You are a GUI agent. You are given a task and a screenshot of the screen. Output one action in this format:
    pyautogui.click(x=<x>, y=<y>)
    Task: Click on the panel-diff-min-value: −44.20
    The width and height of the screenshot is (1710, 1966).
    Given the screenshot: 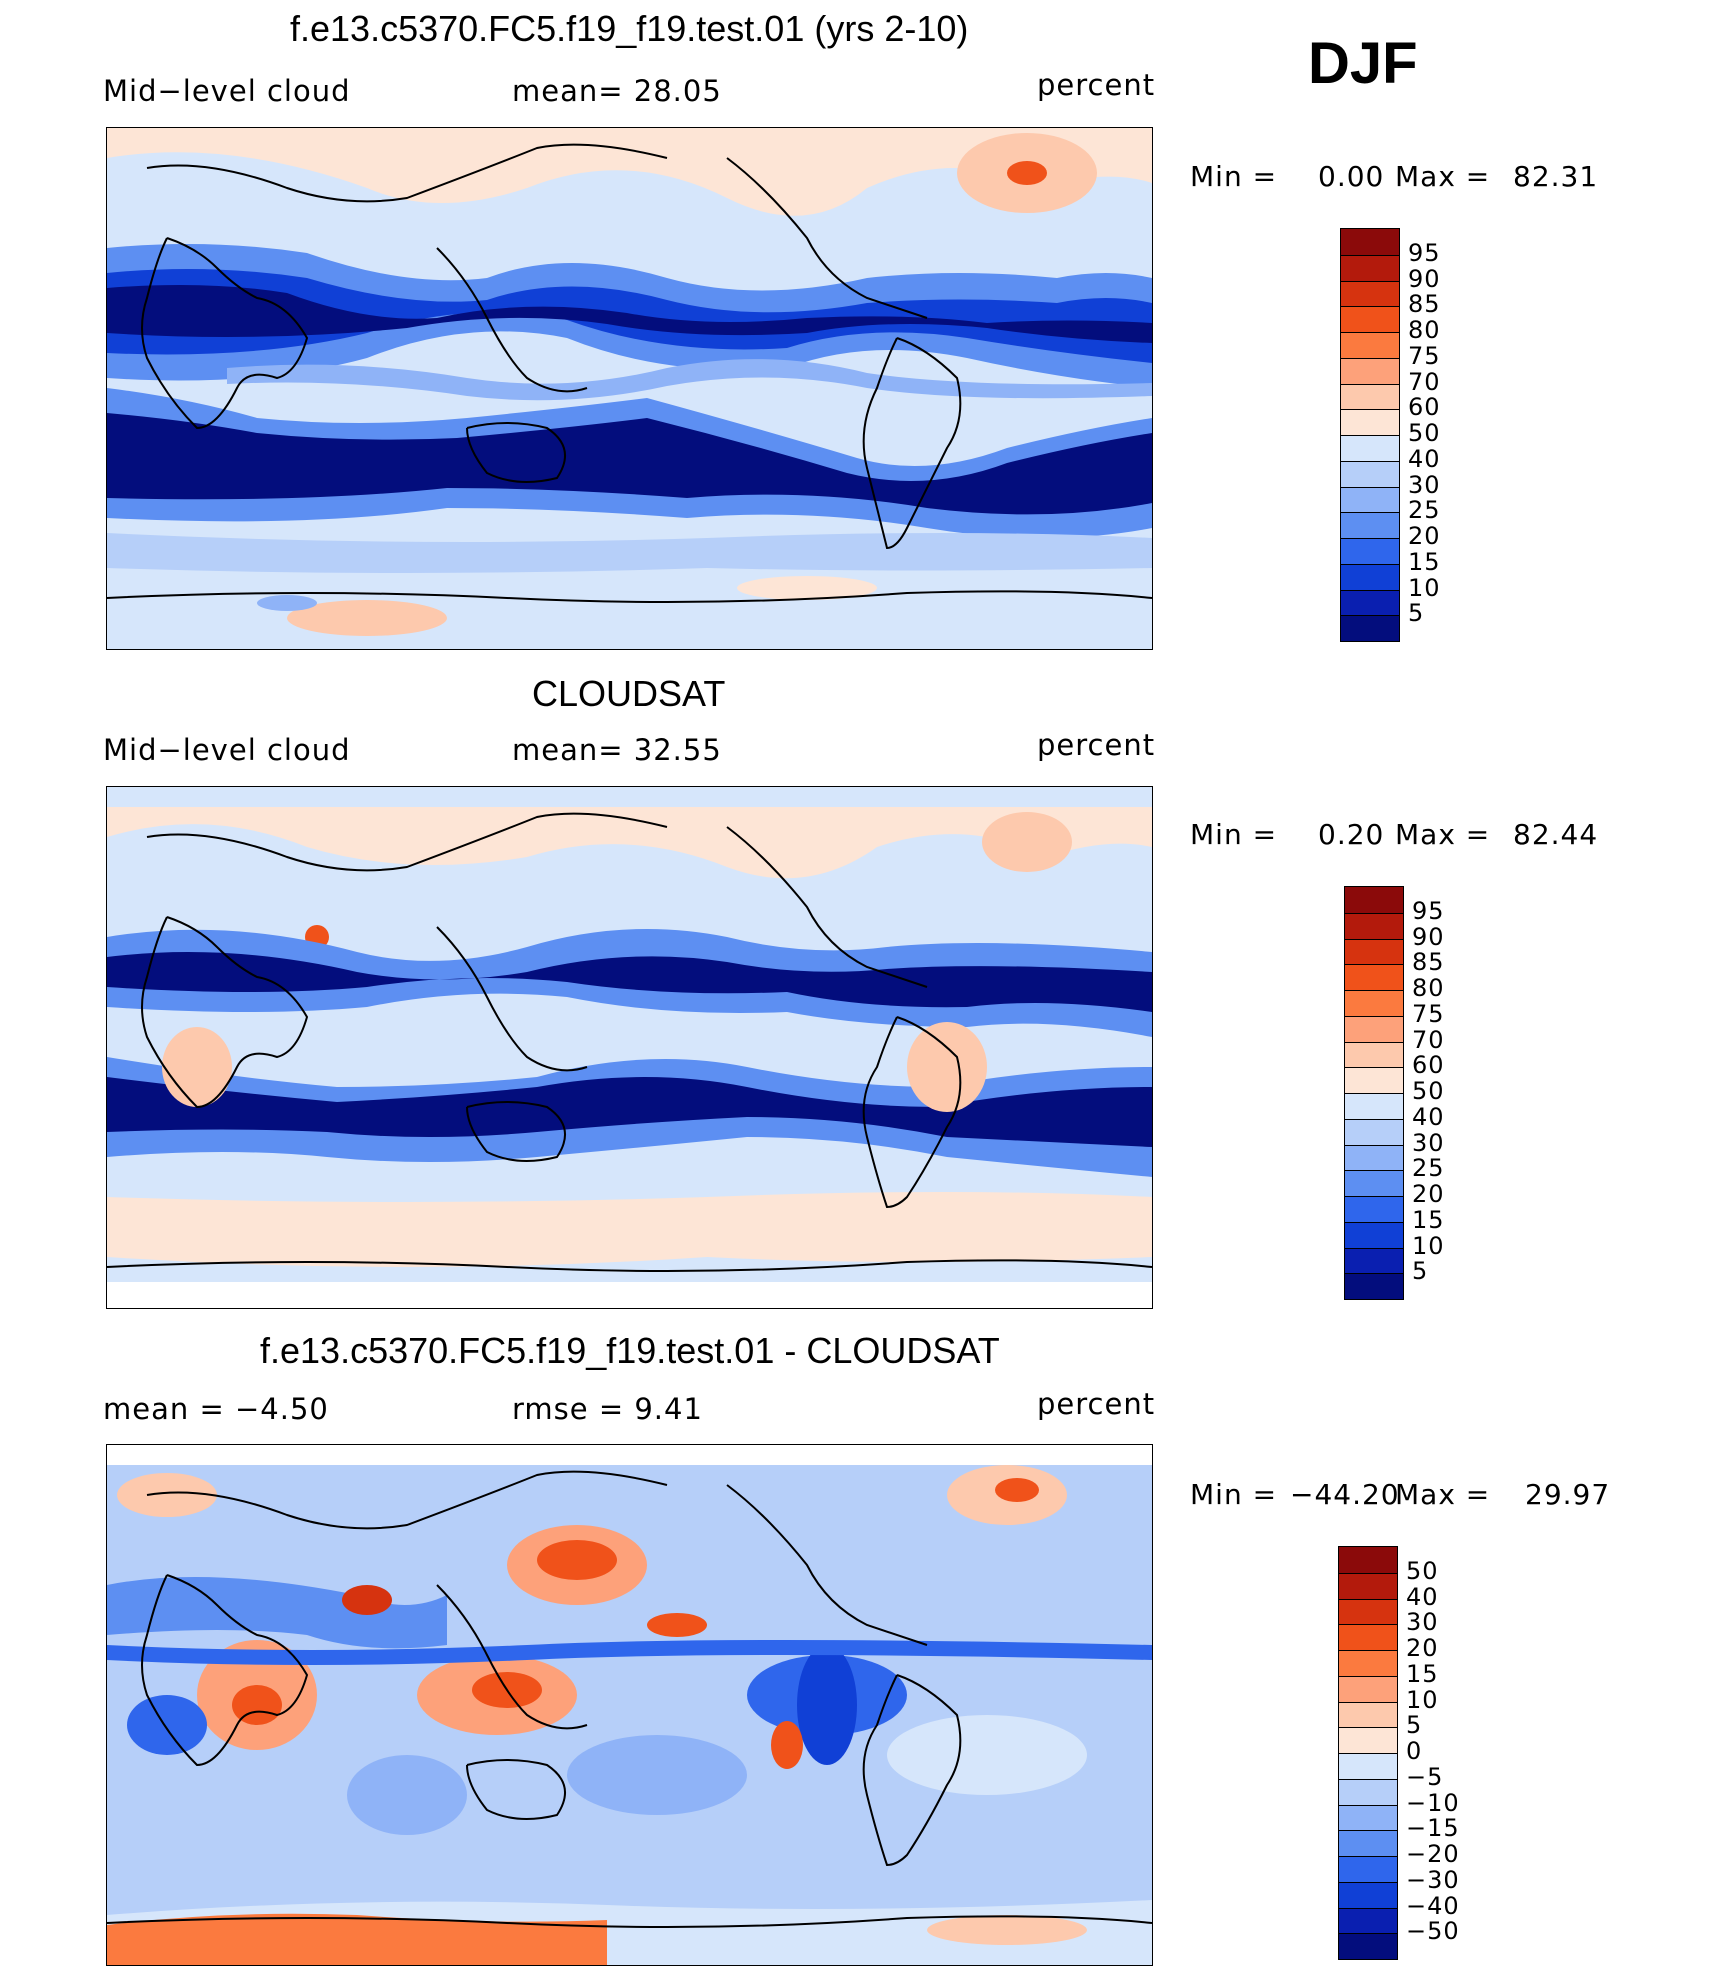 What is the action you would take?
    pyautogui.click(x=1345, y=1494)
    